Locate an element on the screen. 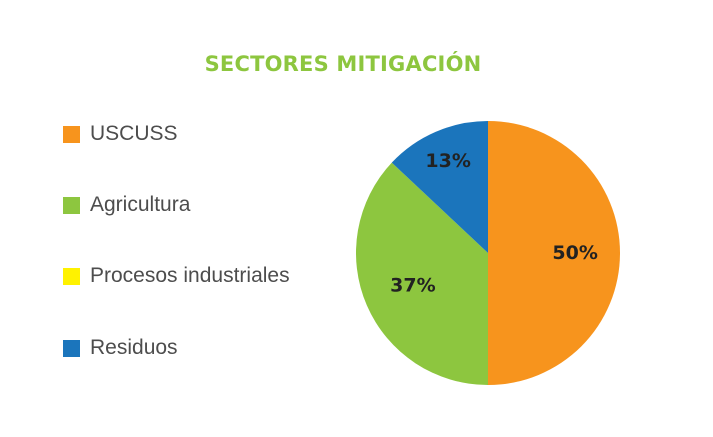  legend-label-uscuss: USCUSS is located at coordinates (134, 133).